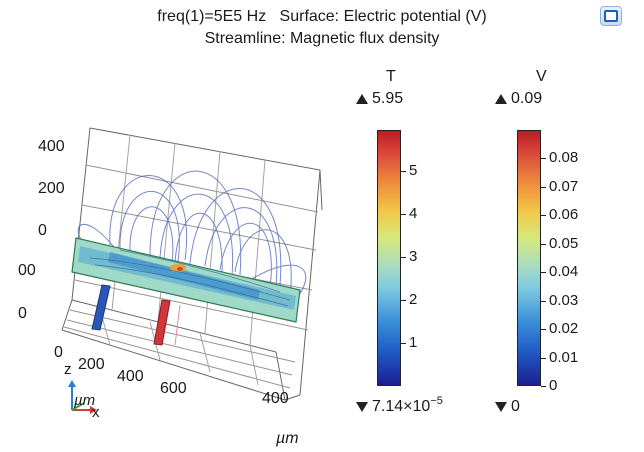  Describe the element at coordinates (541, 76) in the screenshot. I see `legend-potential-unit: V` at that location.